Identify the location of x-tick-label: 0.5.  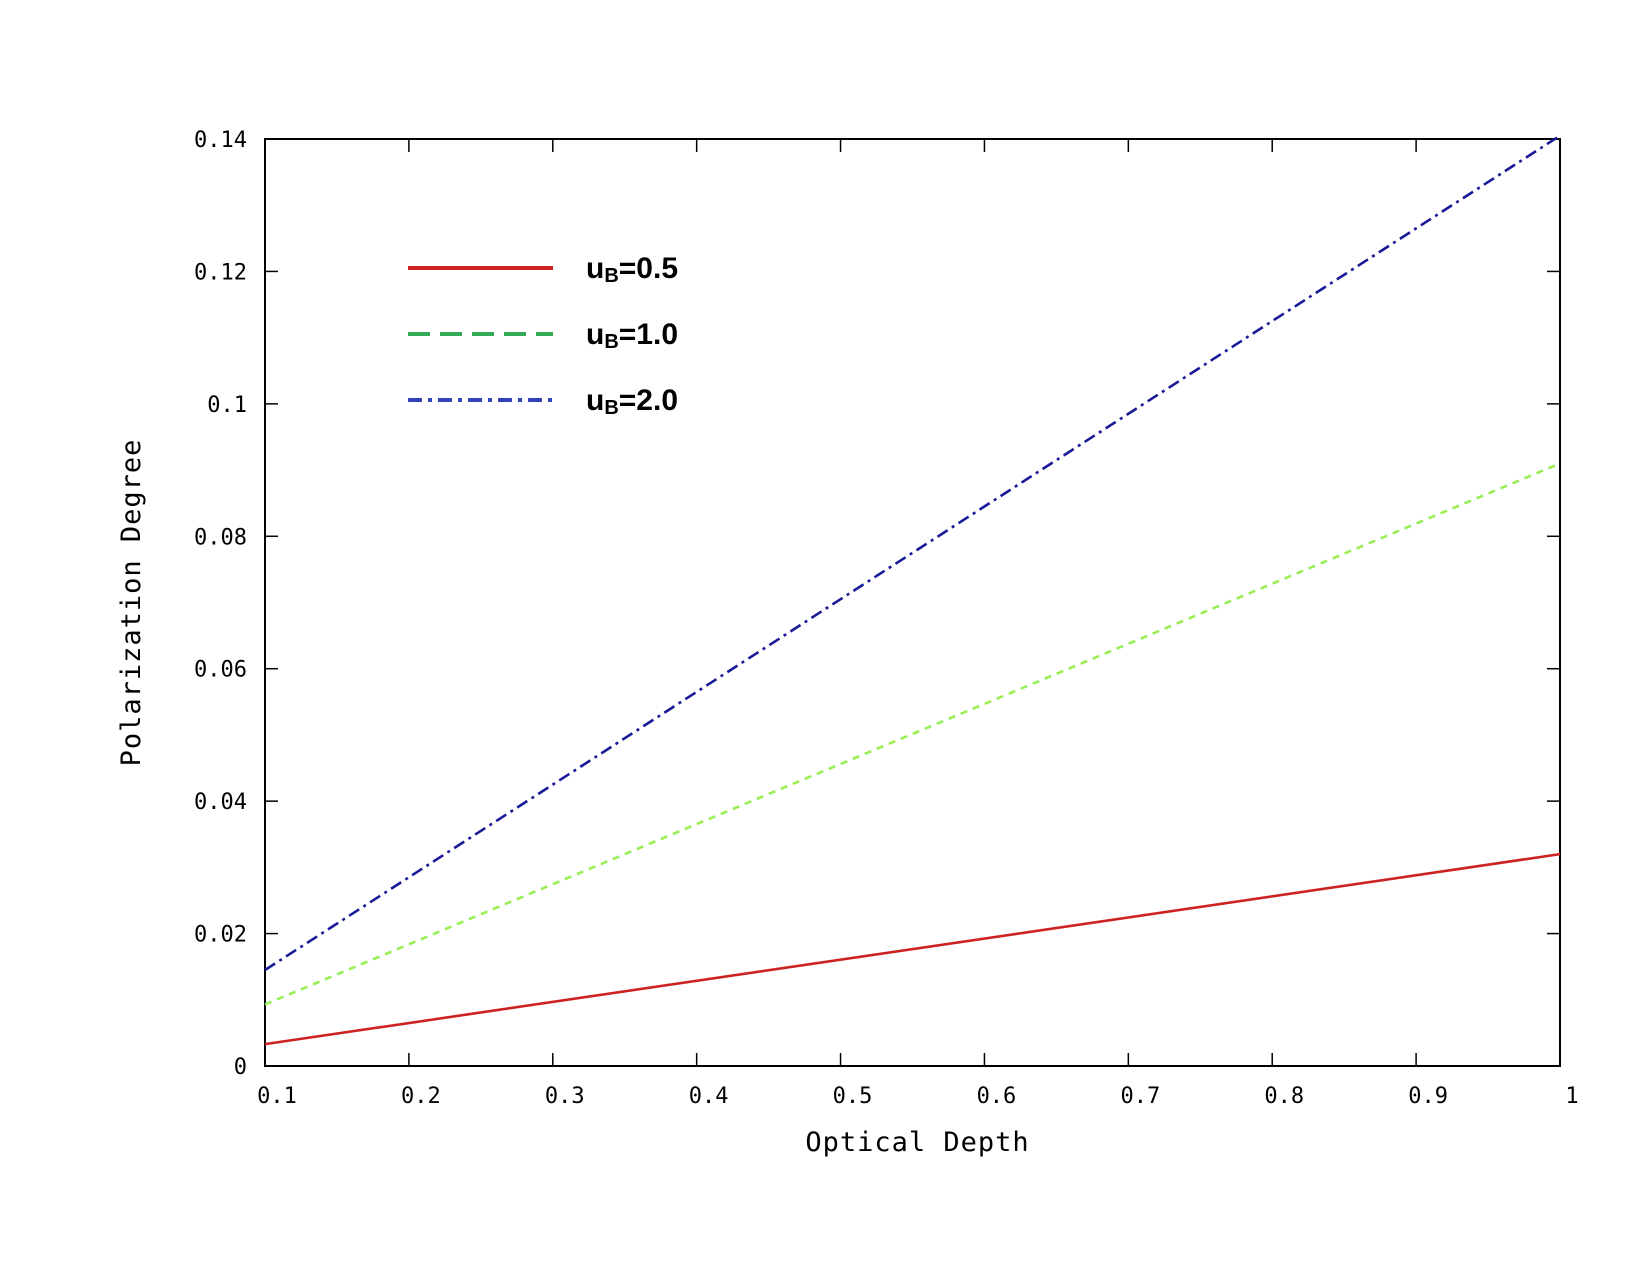
(853, 1096).